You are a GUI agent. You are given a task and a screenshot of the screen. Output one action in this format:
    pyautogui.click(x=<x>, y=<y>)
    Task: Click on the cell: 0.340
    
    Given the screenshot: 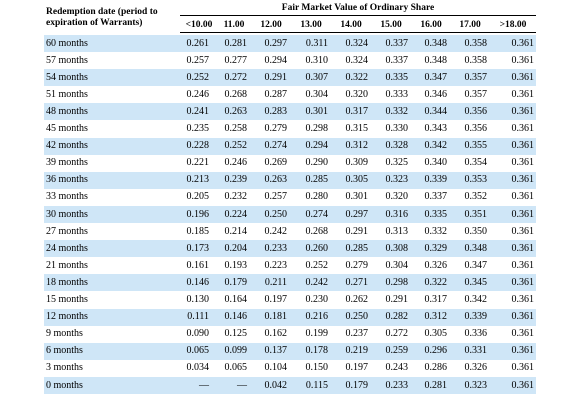 What is the action you would take?
    pyautogui.click(x=436, y=163)
    